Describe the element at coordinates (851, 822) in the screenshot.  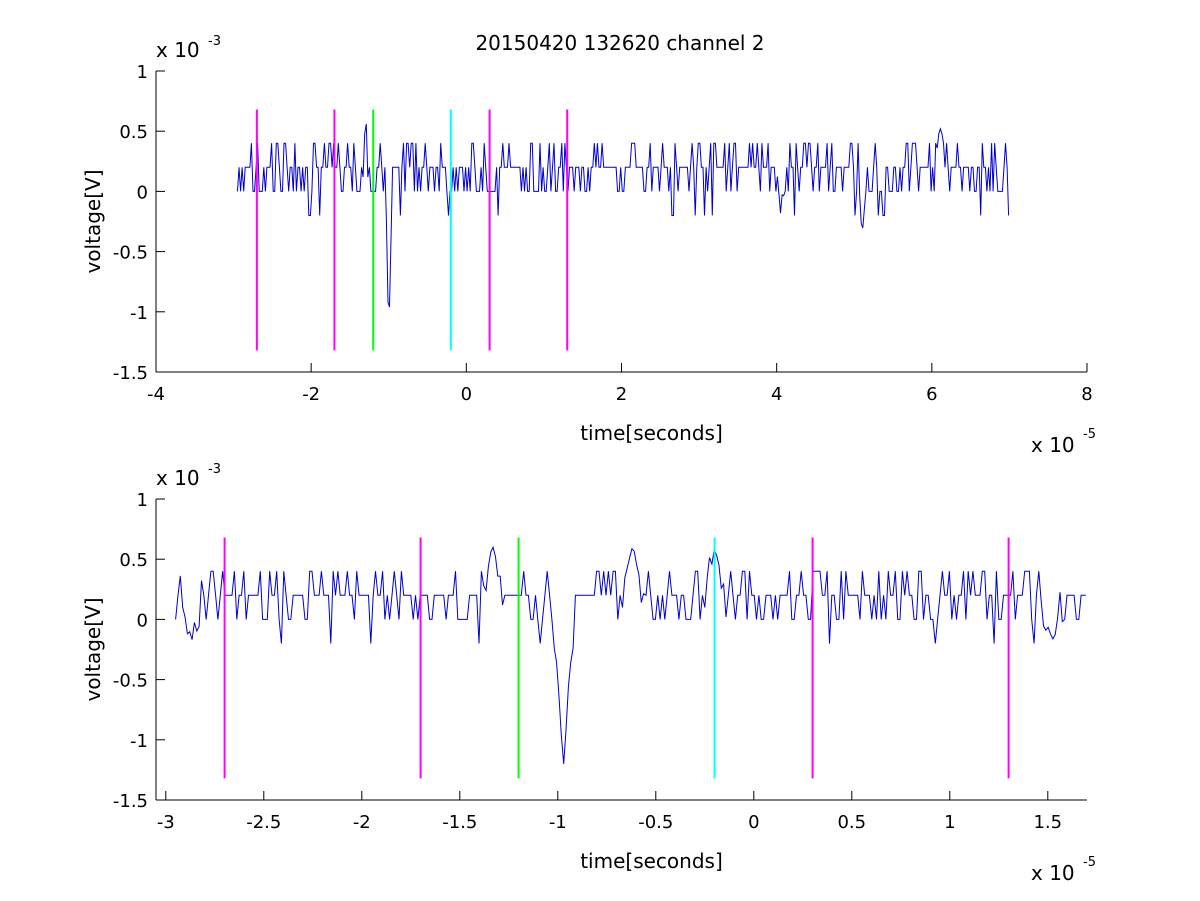
I see `x-tick-label: 0.5` at that location.